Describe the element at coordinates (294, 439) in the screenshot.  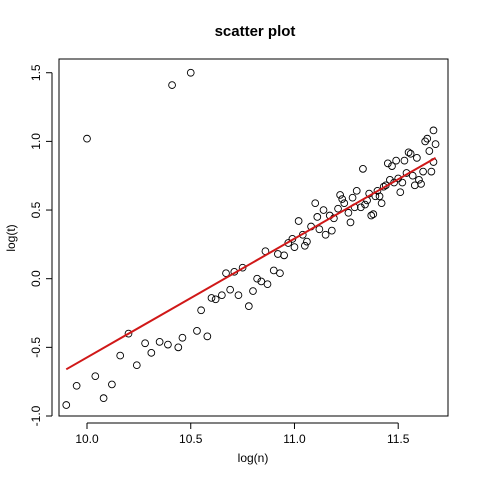
I see `x-tick-label: 11.0` at that location.